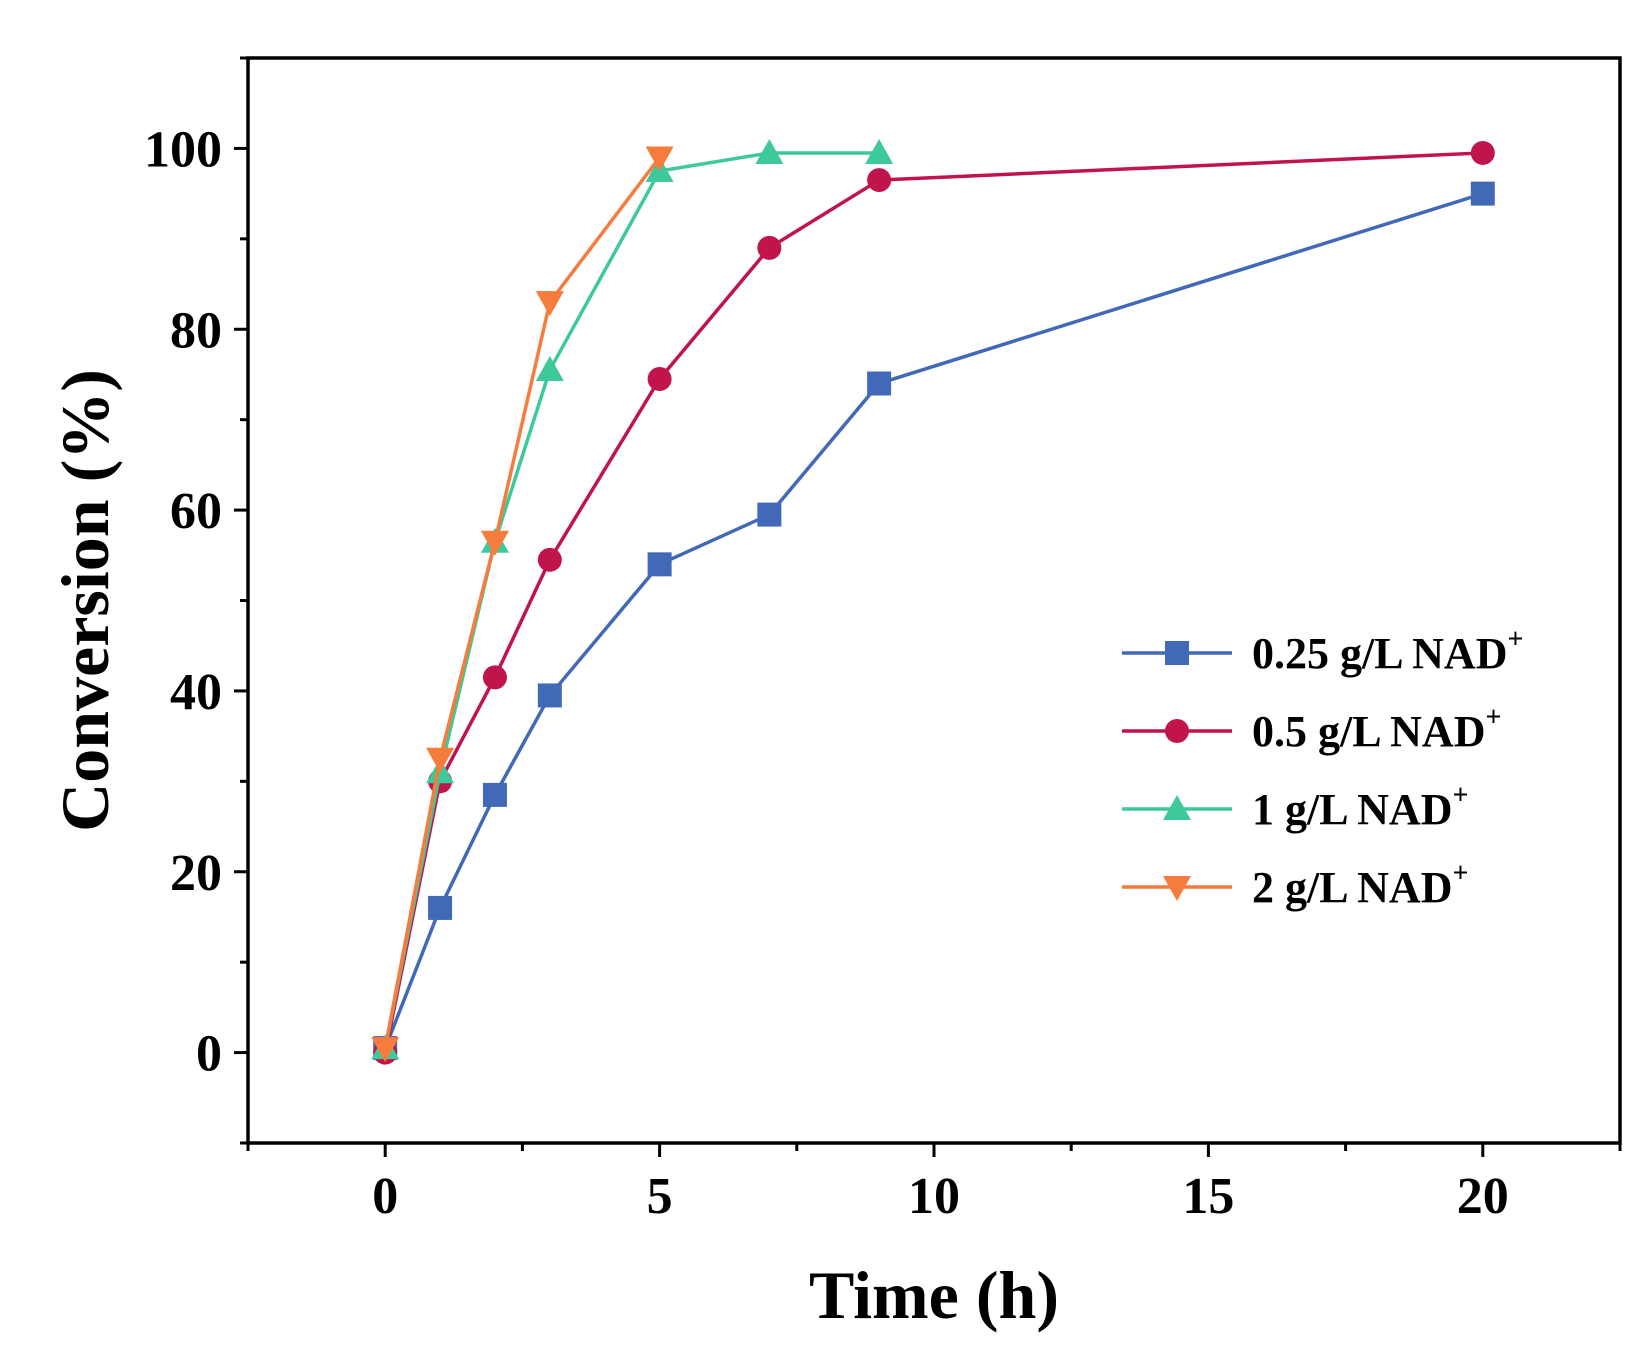 Image resolution: width=1644 pixels, height=1370 pixels. What do you see at coordinates (1352, 887) in the screenshot?
I see `legend-label-text: 2 g/L NAD` at bounding box center [1352, 887].